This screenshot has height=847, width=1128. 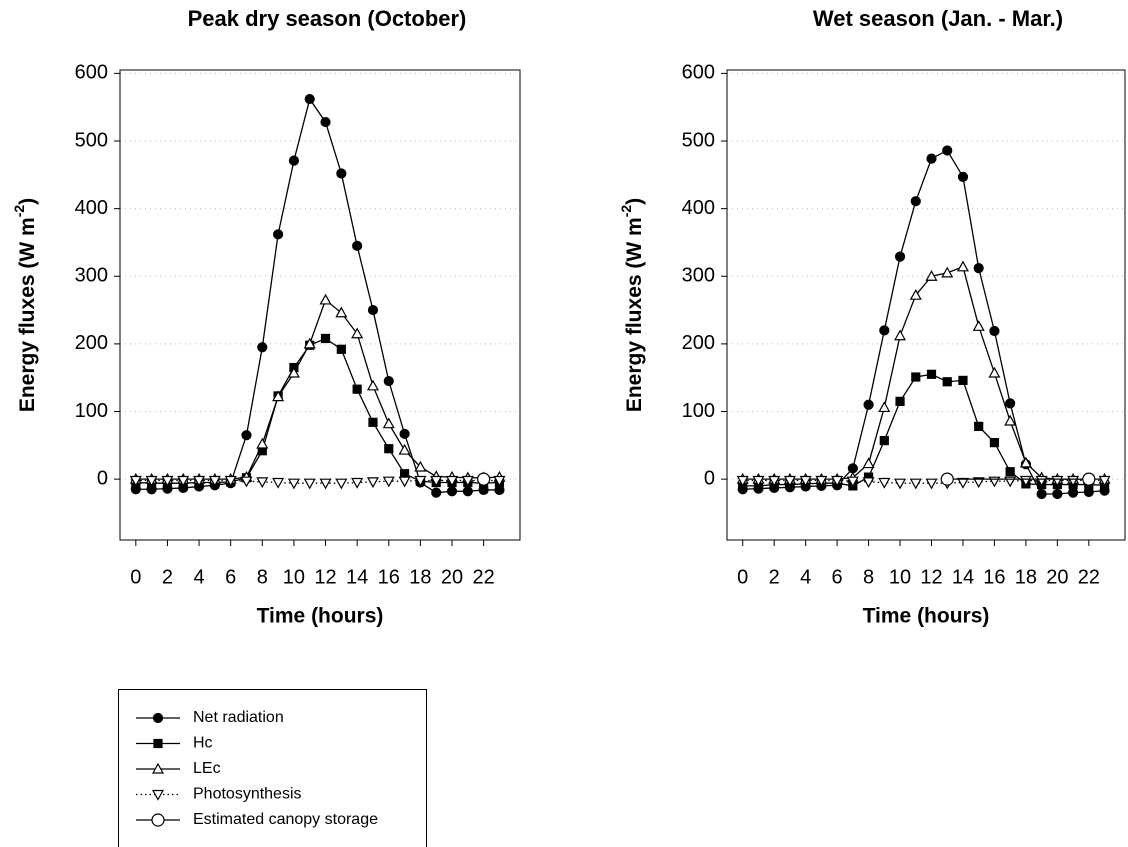 I want to click on y-tick-label: 600, so click(x=91, y=73).